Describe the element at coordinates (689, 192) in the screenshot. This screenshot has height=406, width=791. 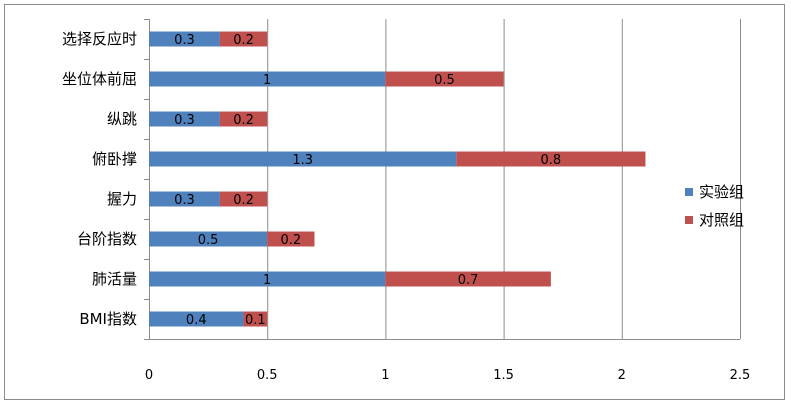
I see `legend-swatch-experimental` at that location.